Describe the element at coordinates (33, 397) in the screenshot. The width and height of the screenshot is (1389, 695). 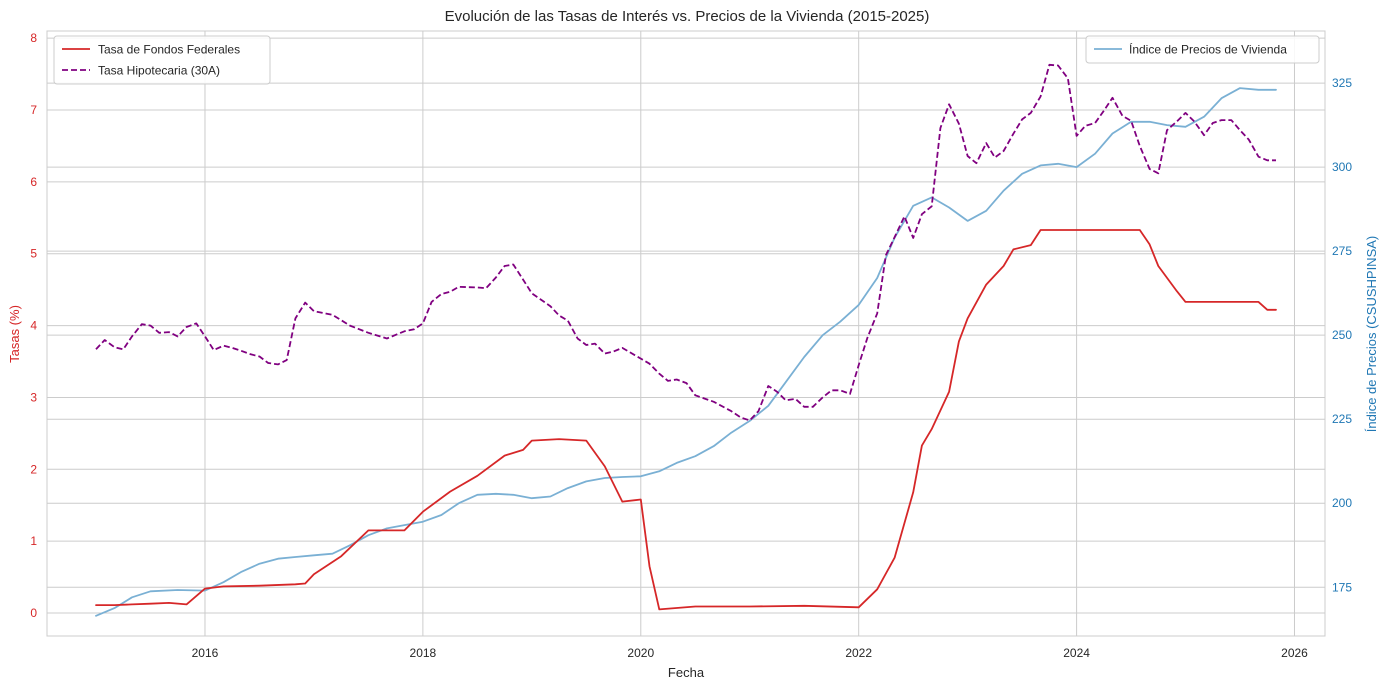
I see `y-left-tick-label: 3` at that location.